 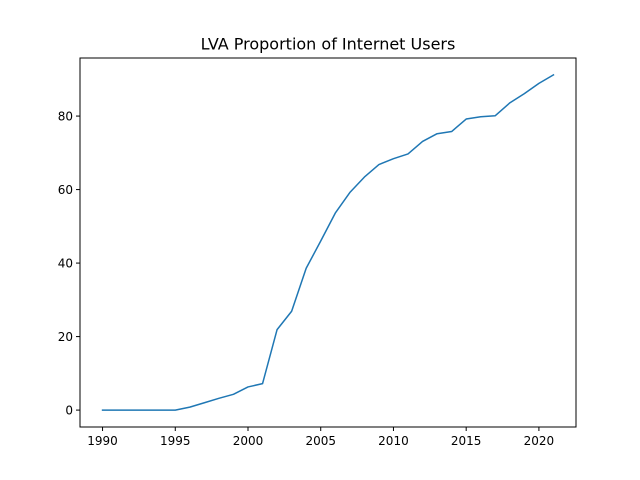 What do you see at coordinates (393, 441) in the screenshot?
I see `x-tick-label: 2010` at bounding box center [393, 441].